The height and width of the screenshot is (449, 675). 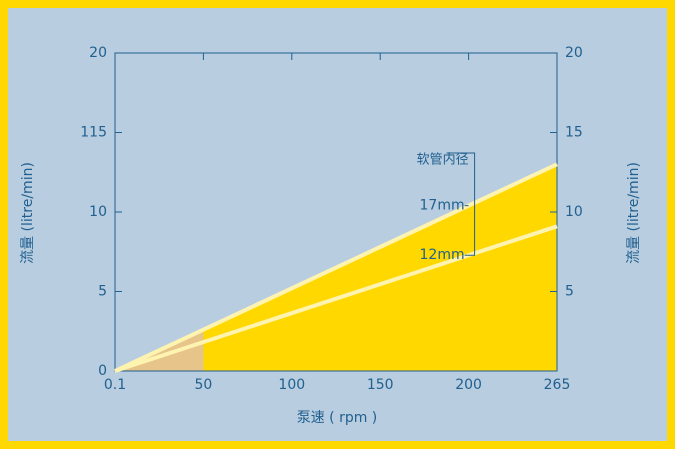 I want to click on y2-tick-label: 20, so click(x=574, y=53).